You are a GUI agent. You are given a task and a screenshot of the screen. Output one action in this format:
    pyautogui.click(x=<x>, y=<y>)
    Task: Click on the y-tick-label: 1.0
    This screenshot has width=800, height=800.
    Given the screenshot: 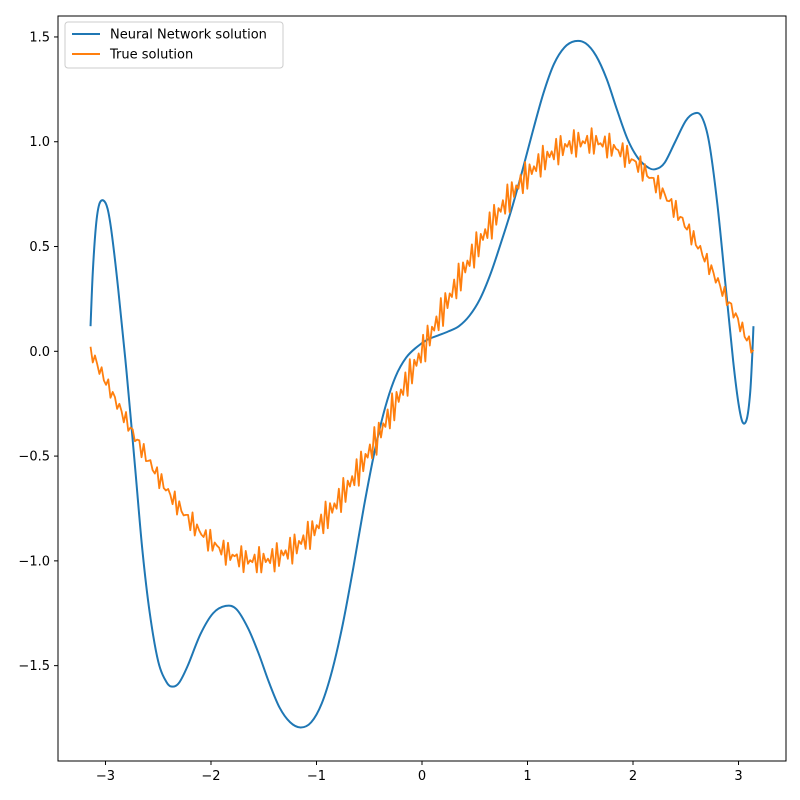 What is the action you would take?
    pyautogui.click(x=39, y=142)
    